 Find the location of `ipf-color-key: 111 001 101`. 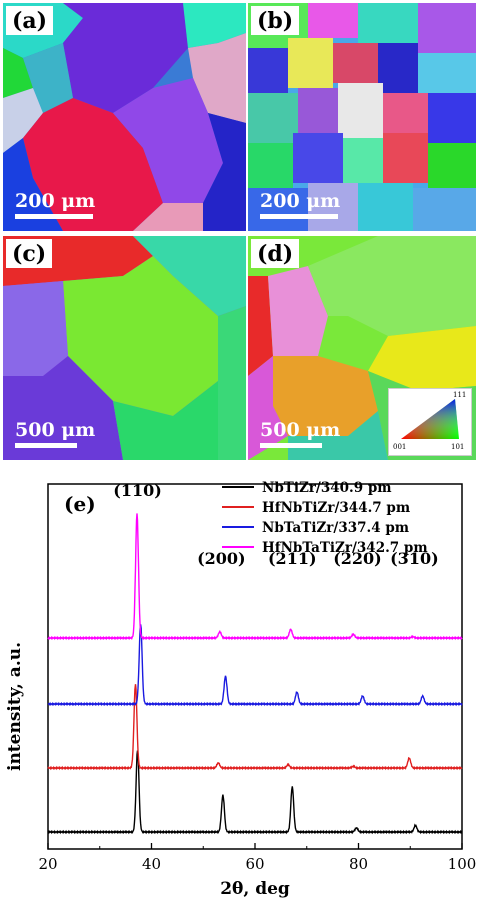

ipf-color-key: 111 001 101 is located at coordinates (430, 422).